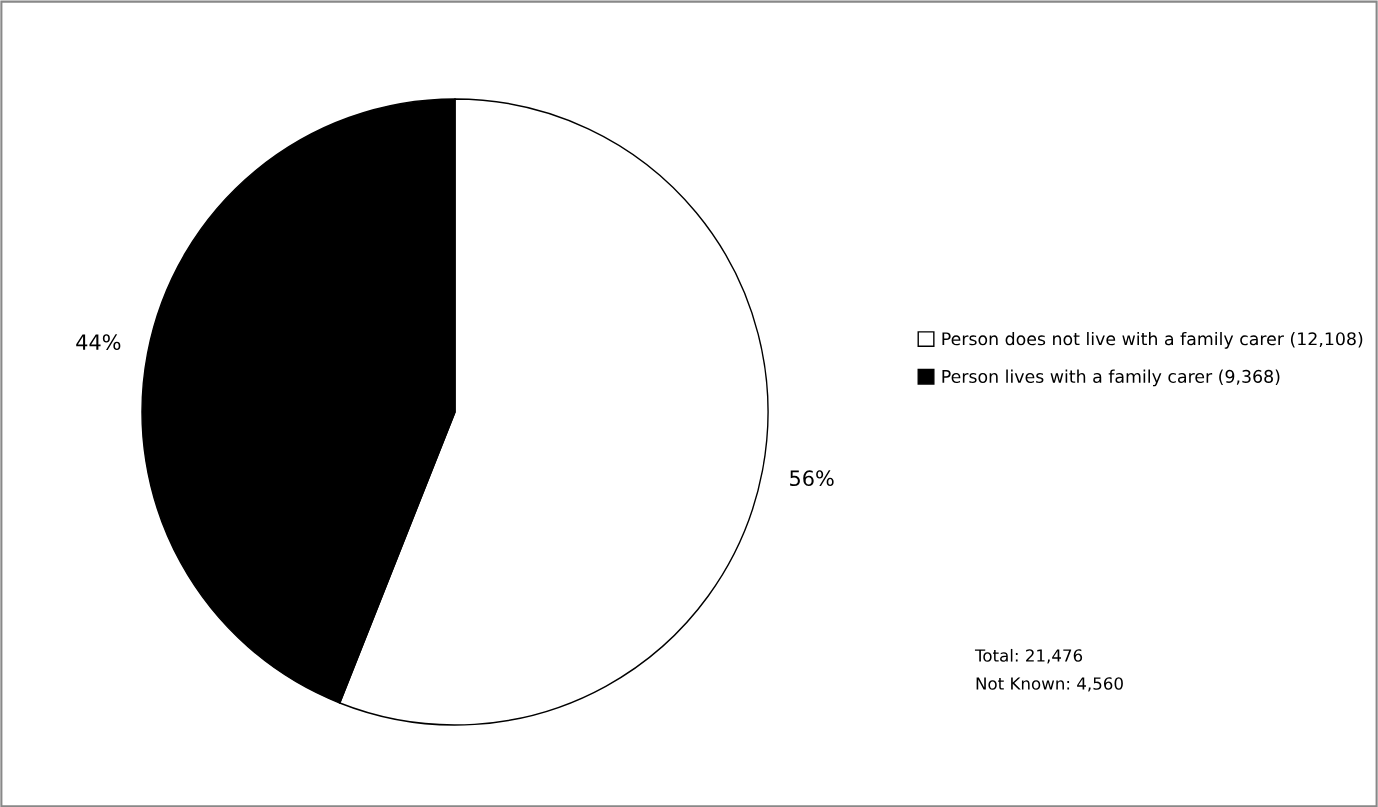 The width and height of the screenshot is (1378, 807). Describe the element at coordinates (812, 478) in the screenshot. I see `data-label: 56%` at that location.